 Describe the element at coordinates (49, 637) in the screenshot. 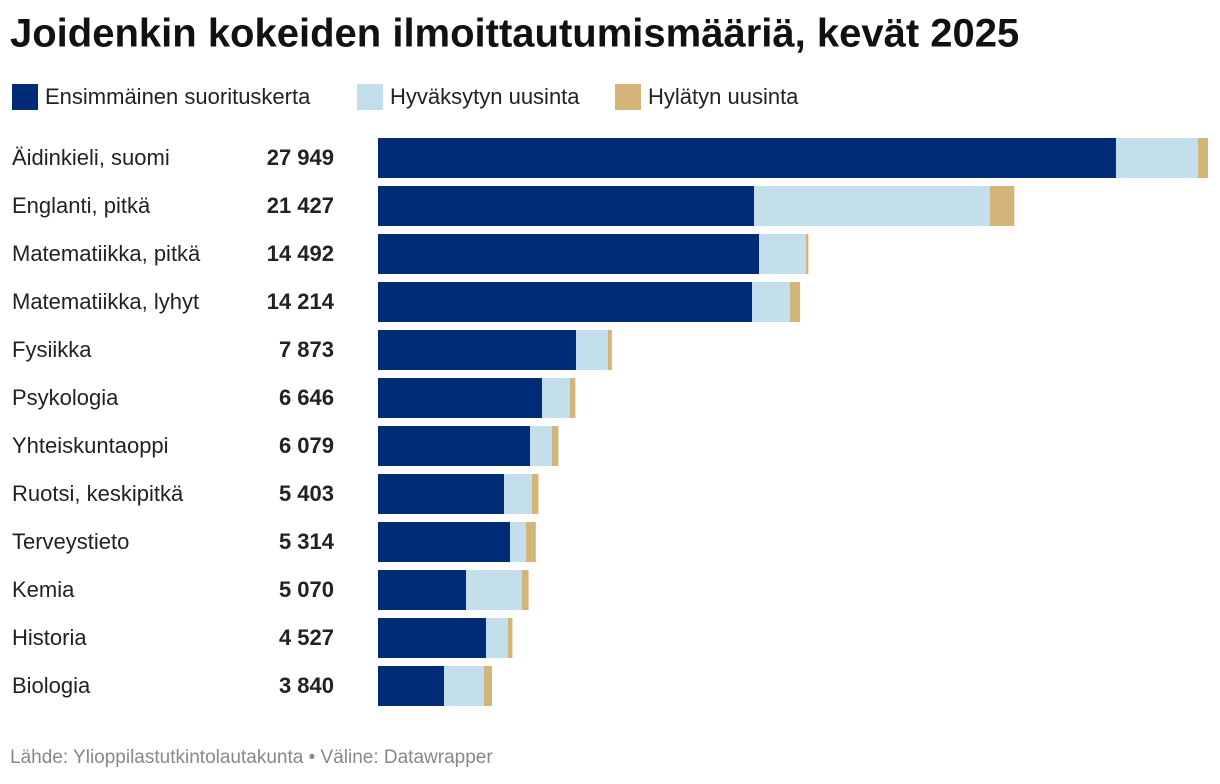

I see `category-label: Historia` at that location.